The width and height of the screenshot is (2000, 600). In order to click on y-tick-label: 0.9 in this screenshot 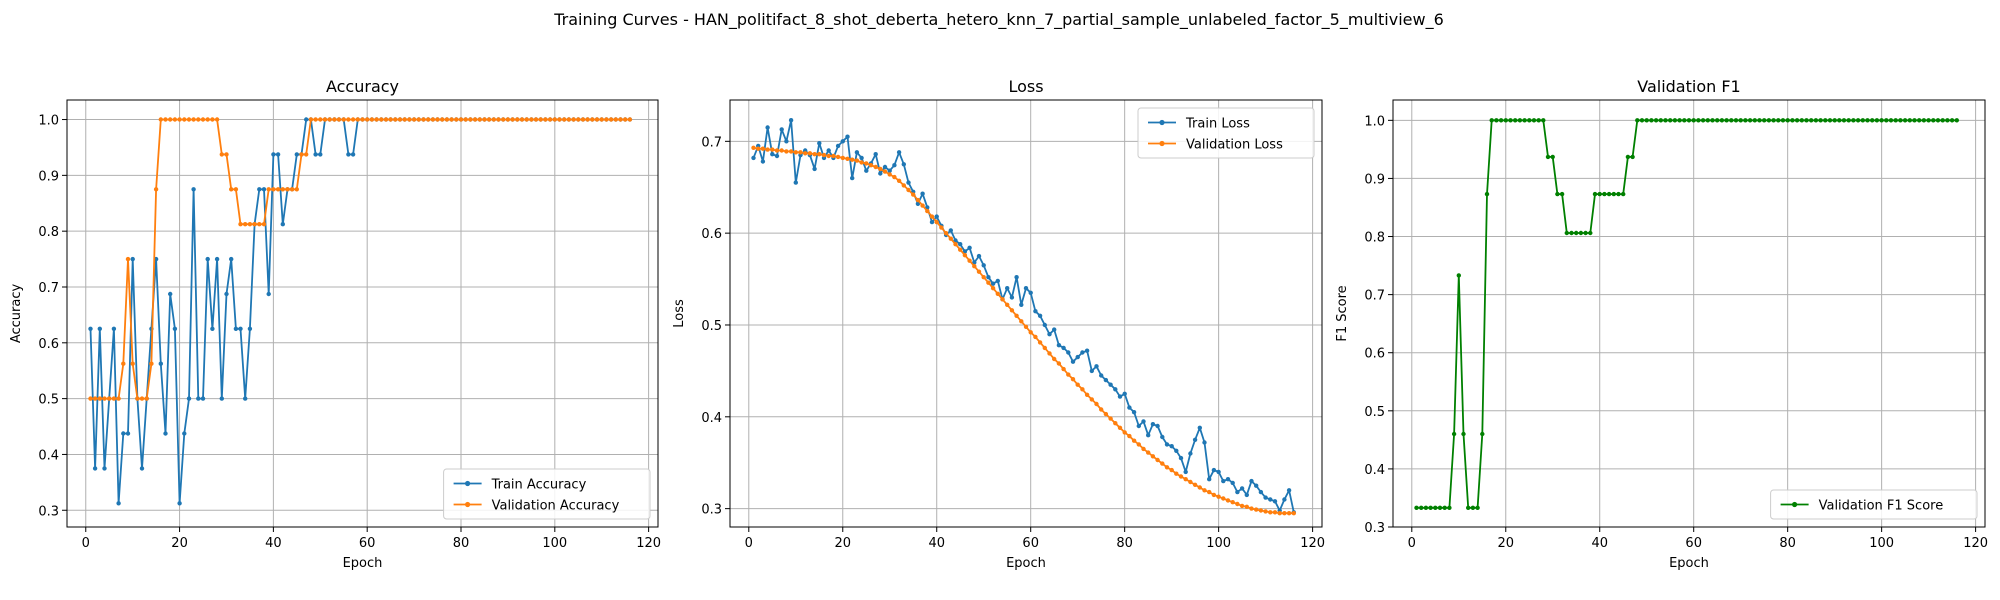, I will do `click(1374, 179)`.